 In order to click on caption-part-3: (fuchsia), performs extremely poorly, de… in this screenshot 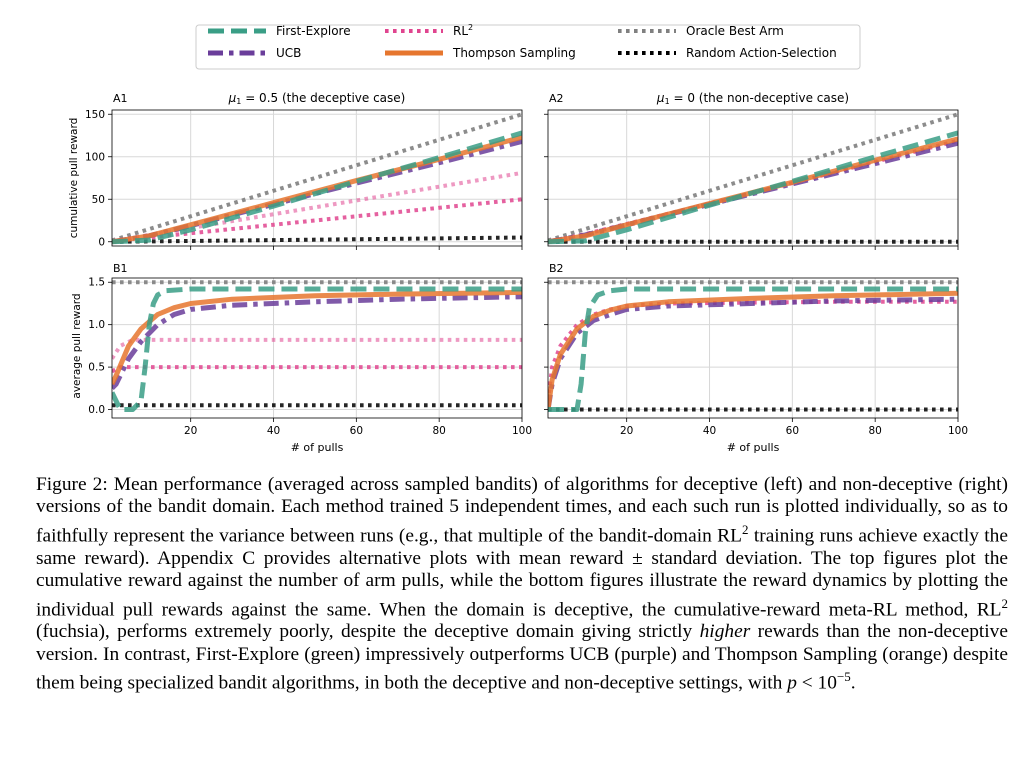, I will do `click(368, 632)`.